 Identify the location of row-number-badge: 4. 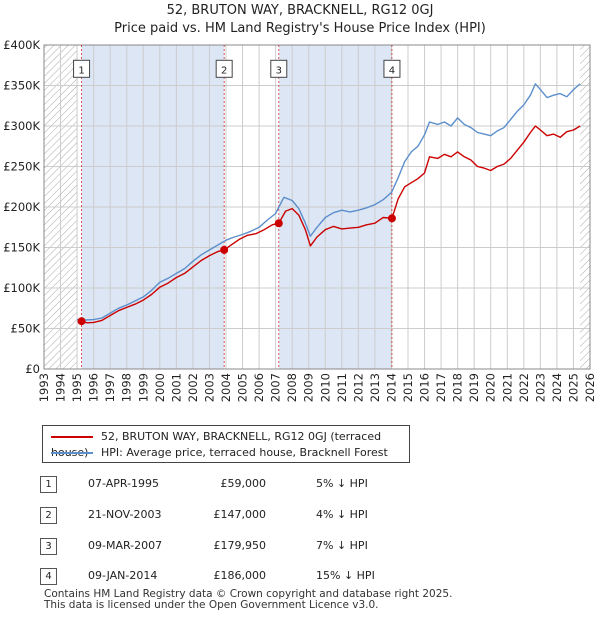
(48, 576).